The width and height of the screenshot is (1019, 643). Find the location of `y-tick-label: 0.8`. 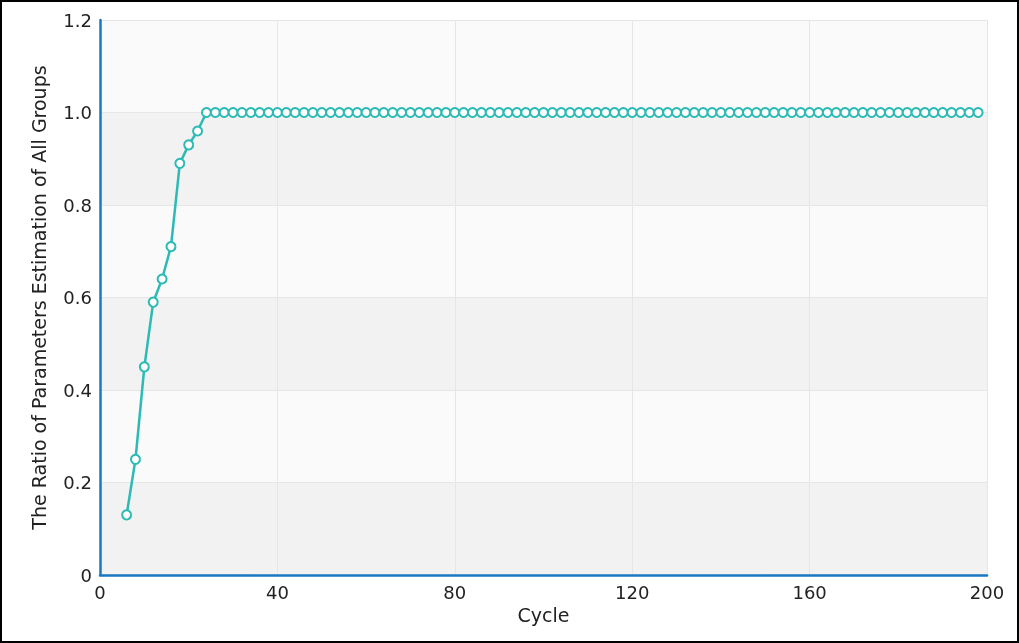

y-tick-label: 0.8 is located at coordinates (77, 205).